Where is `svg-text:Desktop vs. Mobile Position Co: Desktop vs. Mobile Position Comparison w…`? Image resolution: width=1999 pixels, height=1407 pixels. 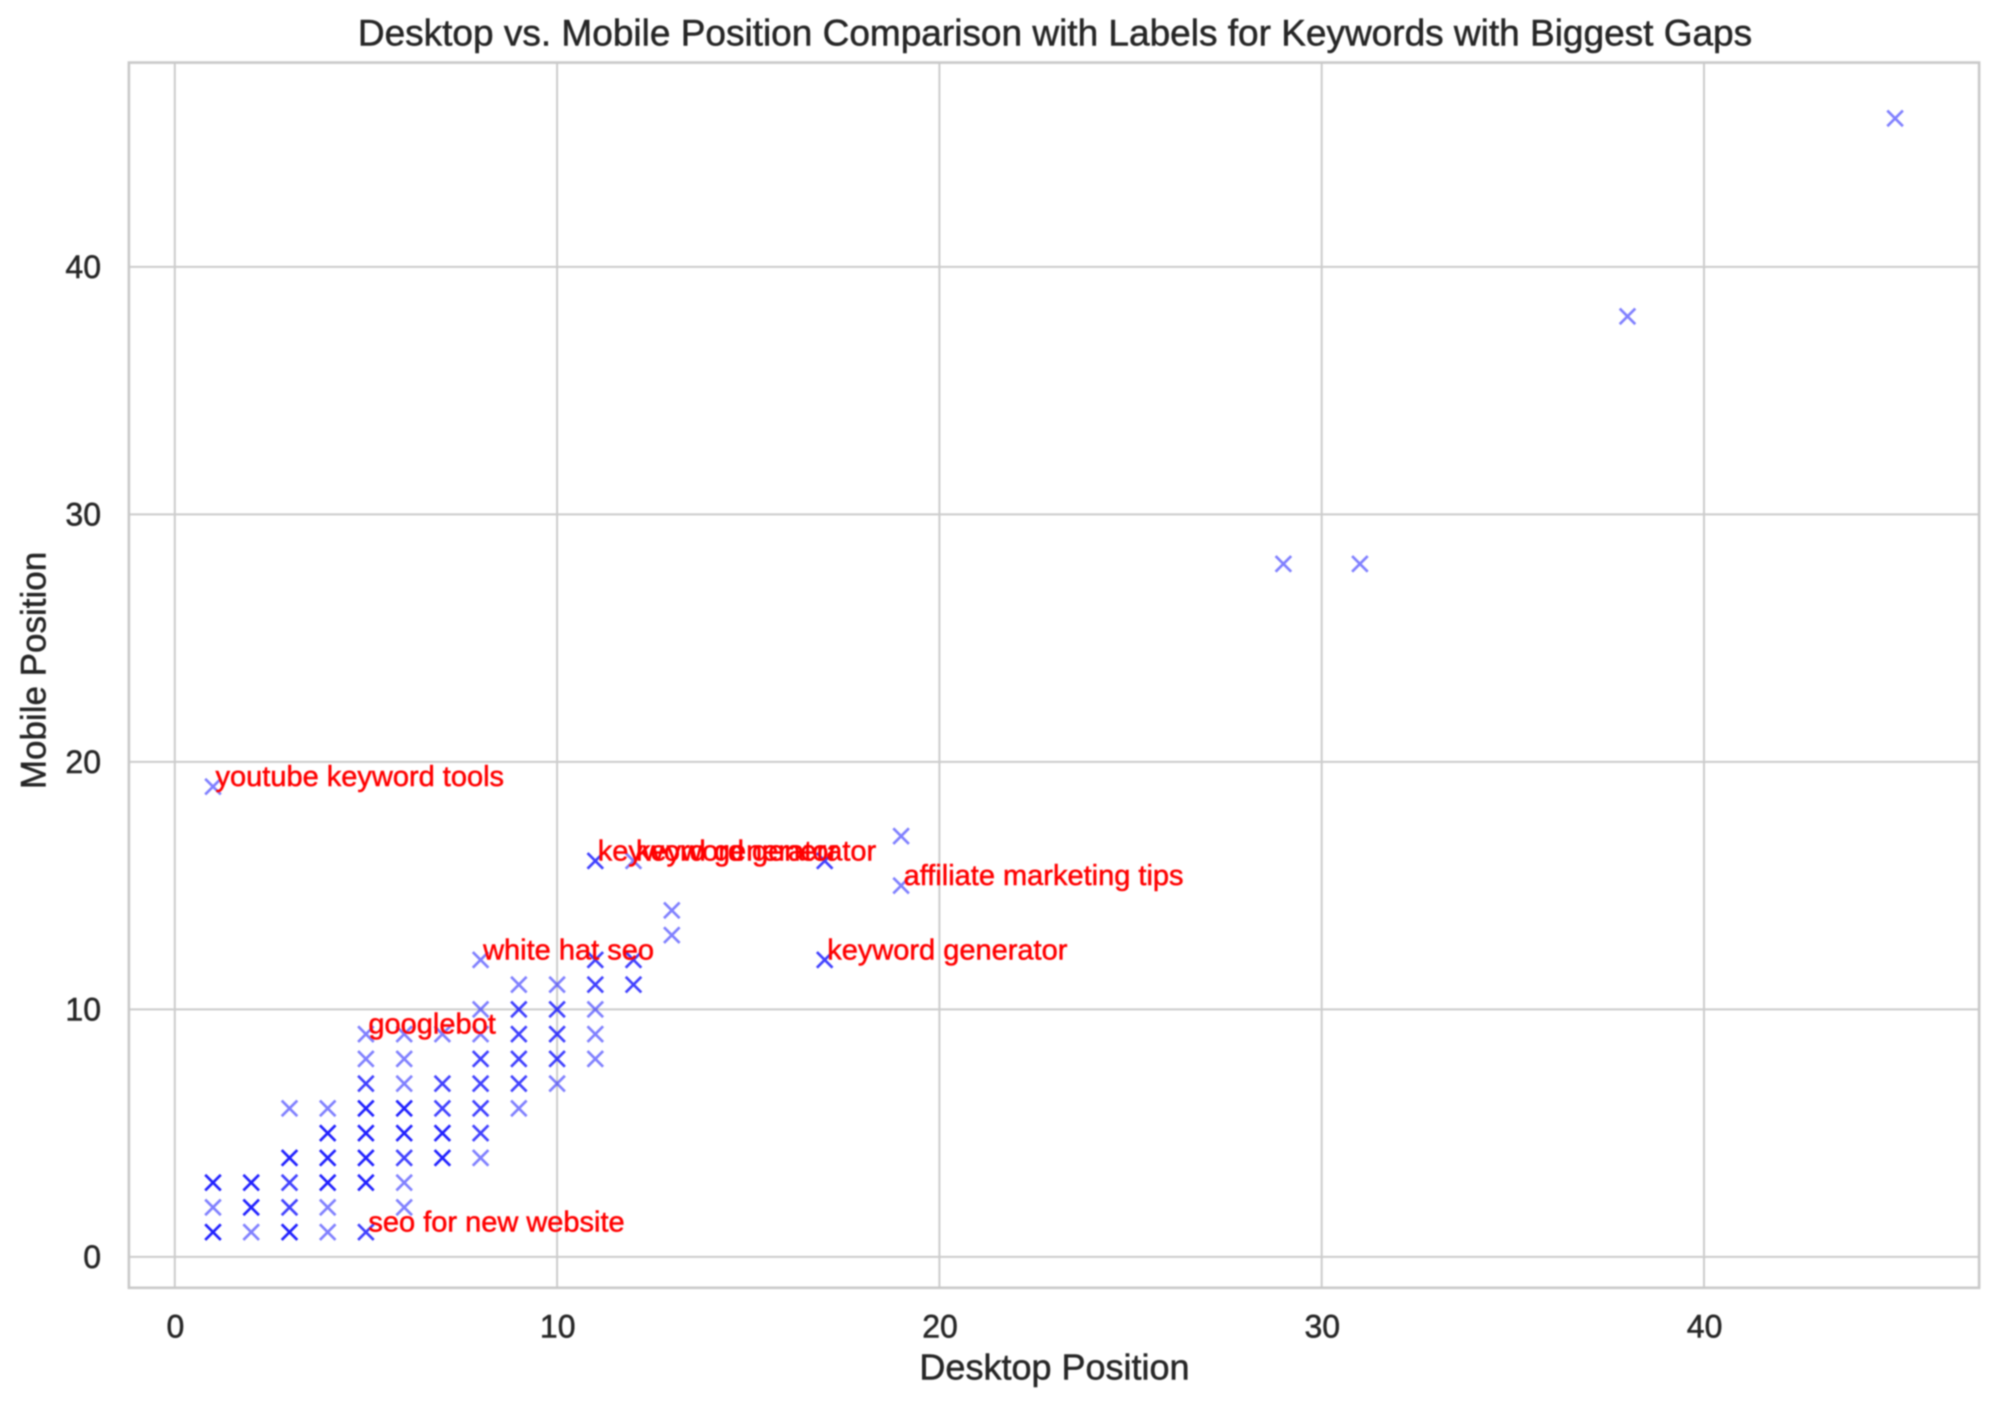
svg-text:Desktop vs. Mobile Position Co: Desktop vs. Mobile Position Comparison w… is located at coordinates (1055, 33).